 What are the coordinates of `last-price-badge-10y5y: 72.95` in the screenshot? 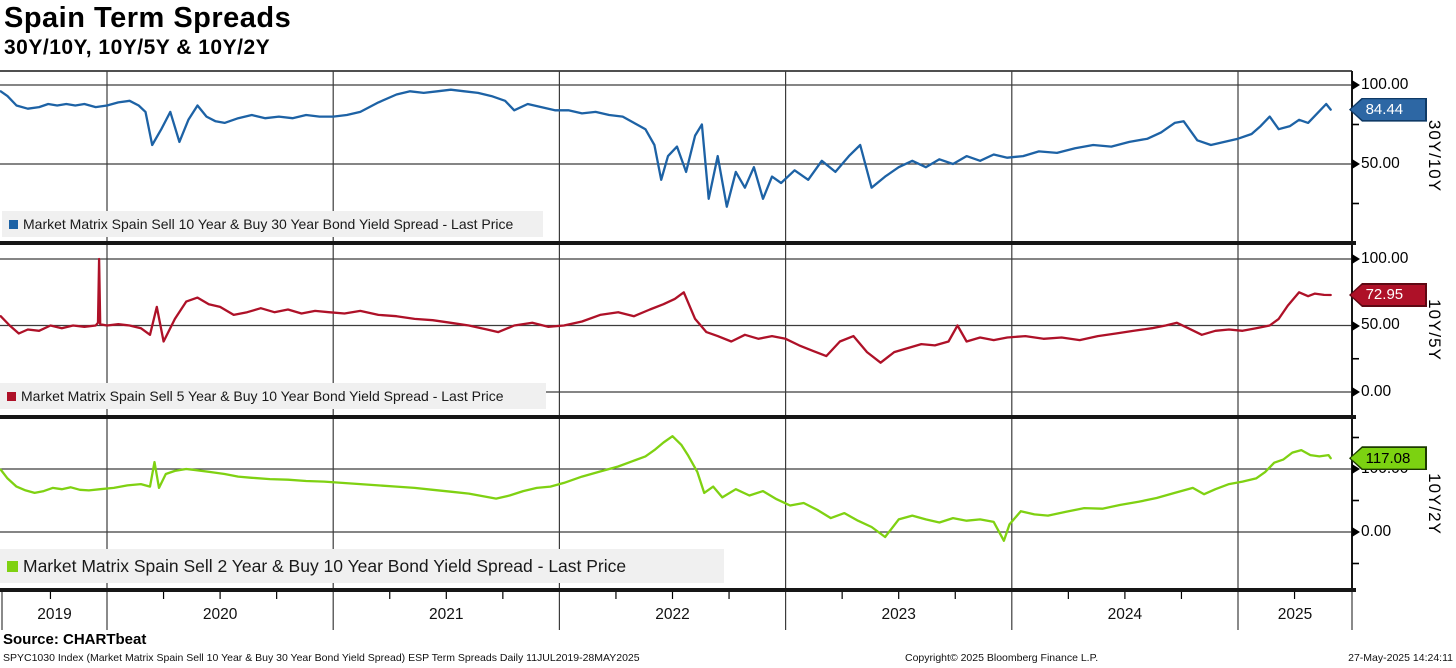 It's located at (1388, 295).